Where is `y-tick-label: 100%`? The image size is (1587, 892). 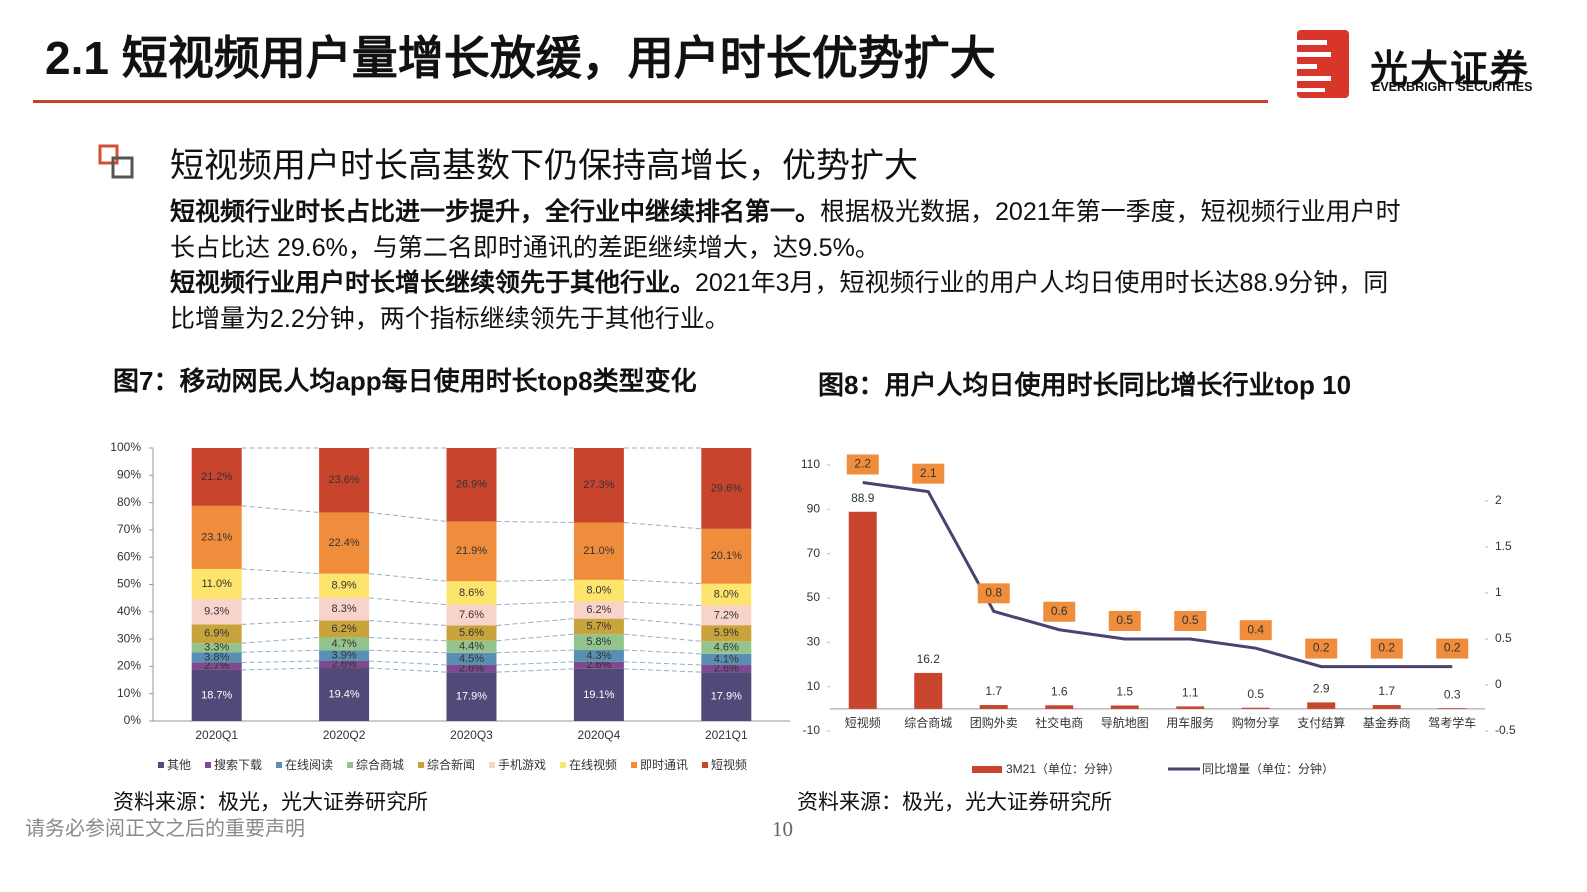
y-tick-label: 100% is located at coordinates (125, 447).